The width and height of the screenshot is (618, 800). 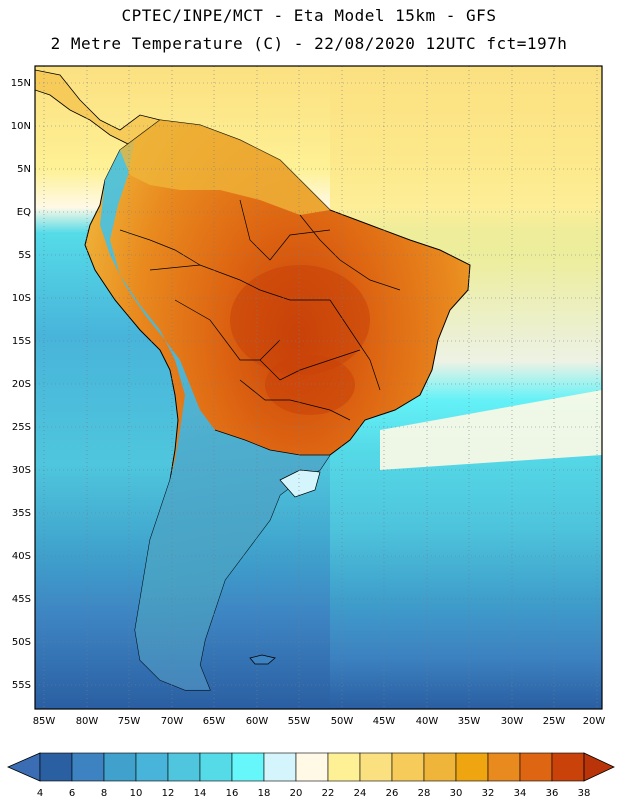 I want to click on lon-label: 45W, so click(x=384, y=721).